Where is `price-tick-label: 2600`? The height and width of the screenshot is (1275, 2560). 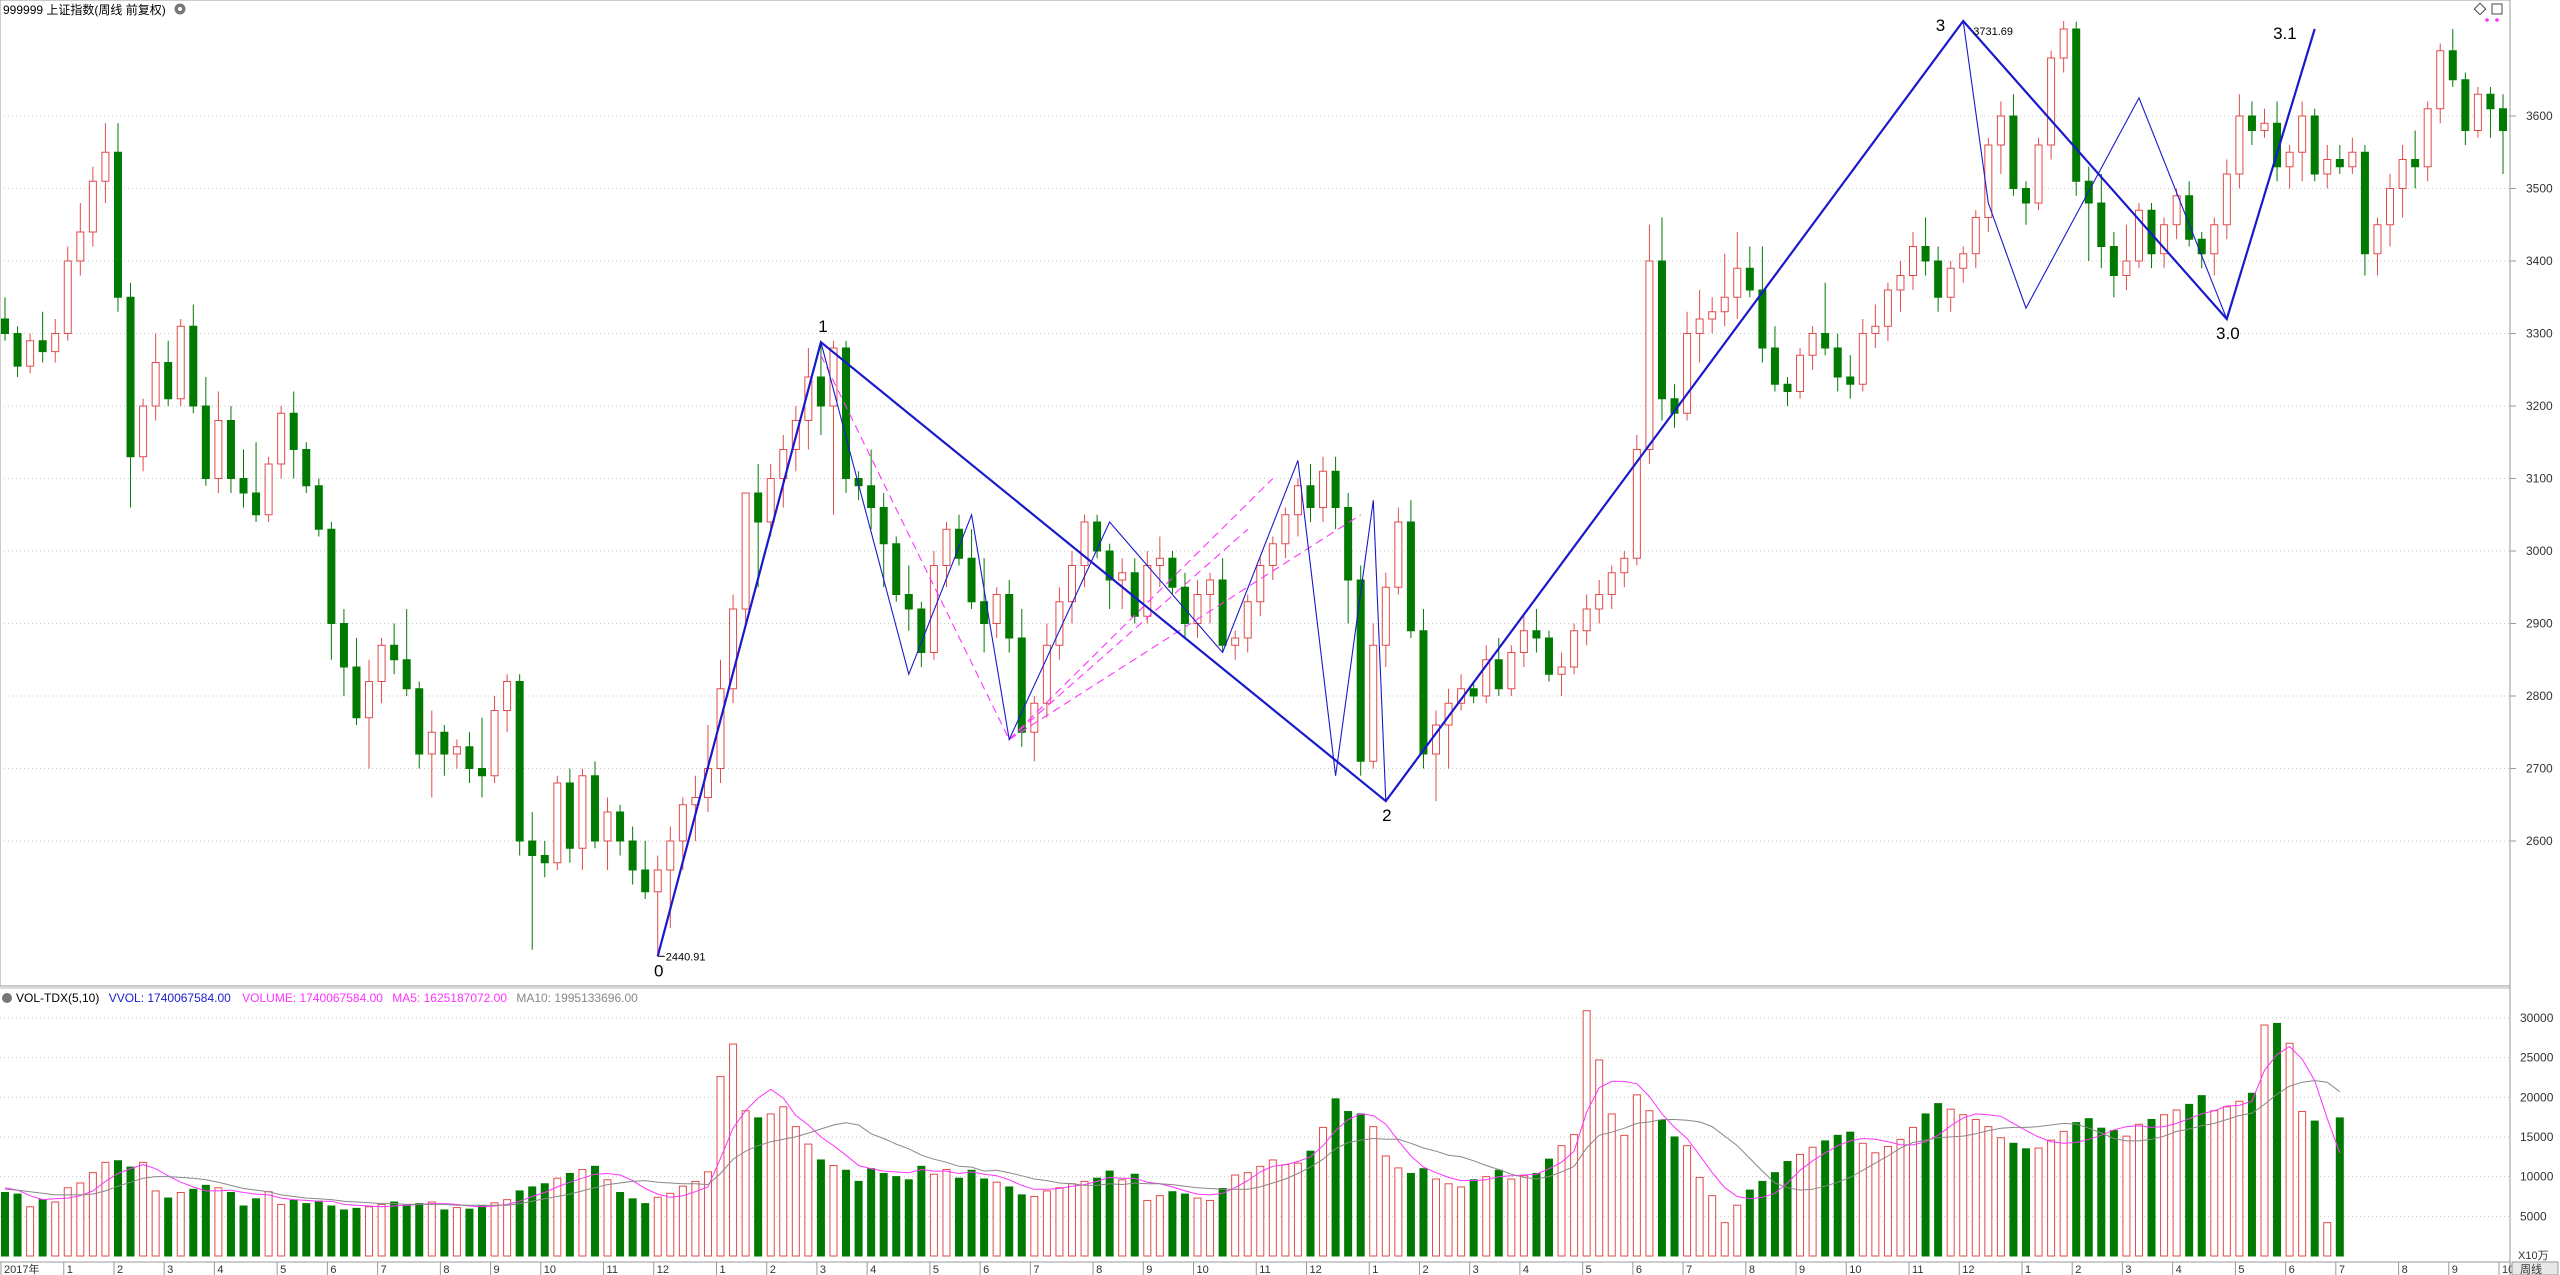 price-tick-label: 2600 is located at coordinates (2539, 841).